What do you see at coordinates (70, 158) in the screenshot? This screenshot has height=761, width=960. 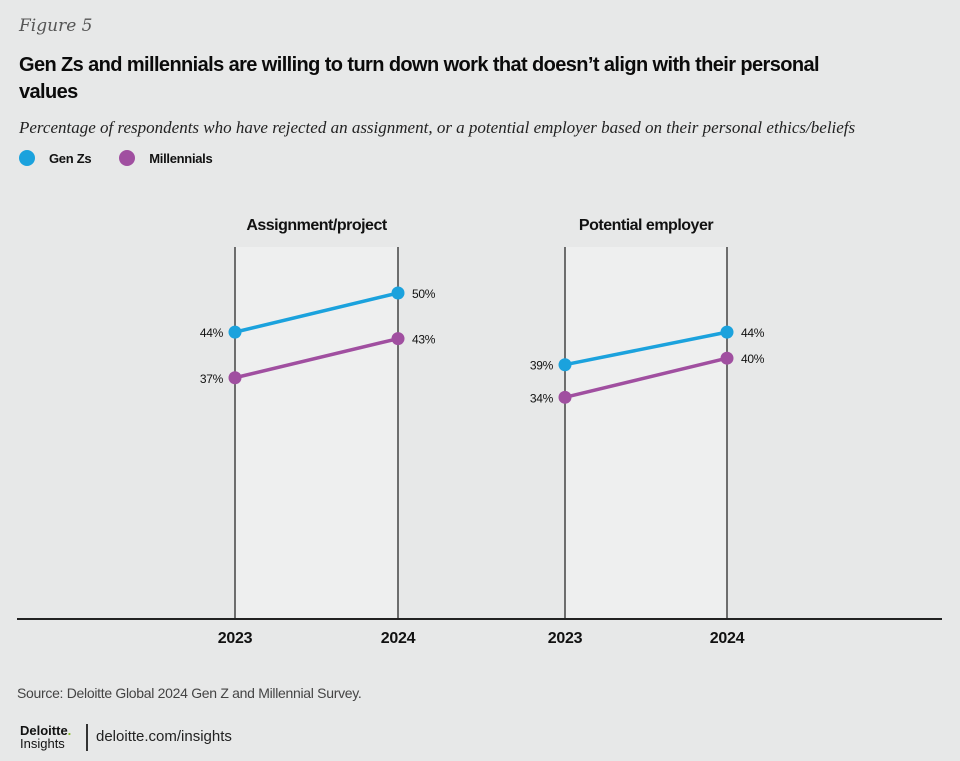 I see `legend-label: Gen Zs` at bounding box center [70, 158].